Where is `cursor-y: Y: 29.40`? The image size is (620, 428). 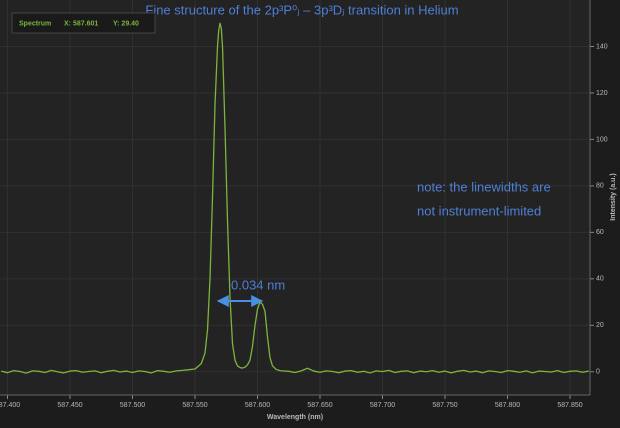 cursor-y: Y: 29.40 is located at coordinates (126, 23).